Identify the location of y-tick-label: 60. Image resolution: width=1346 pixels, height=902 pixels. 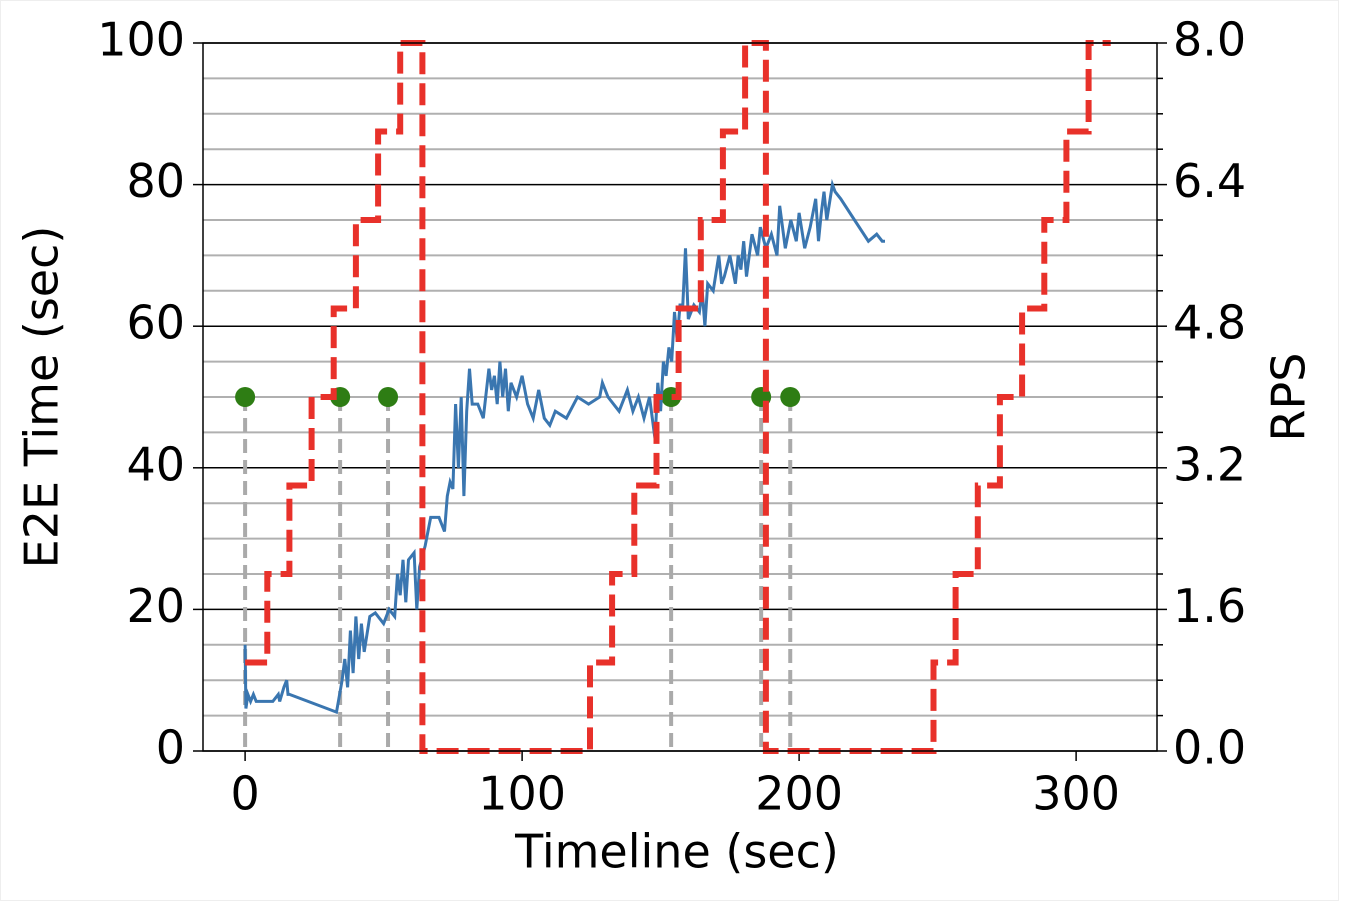
(155, 323).